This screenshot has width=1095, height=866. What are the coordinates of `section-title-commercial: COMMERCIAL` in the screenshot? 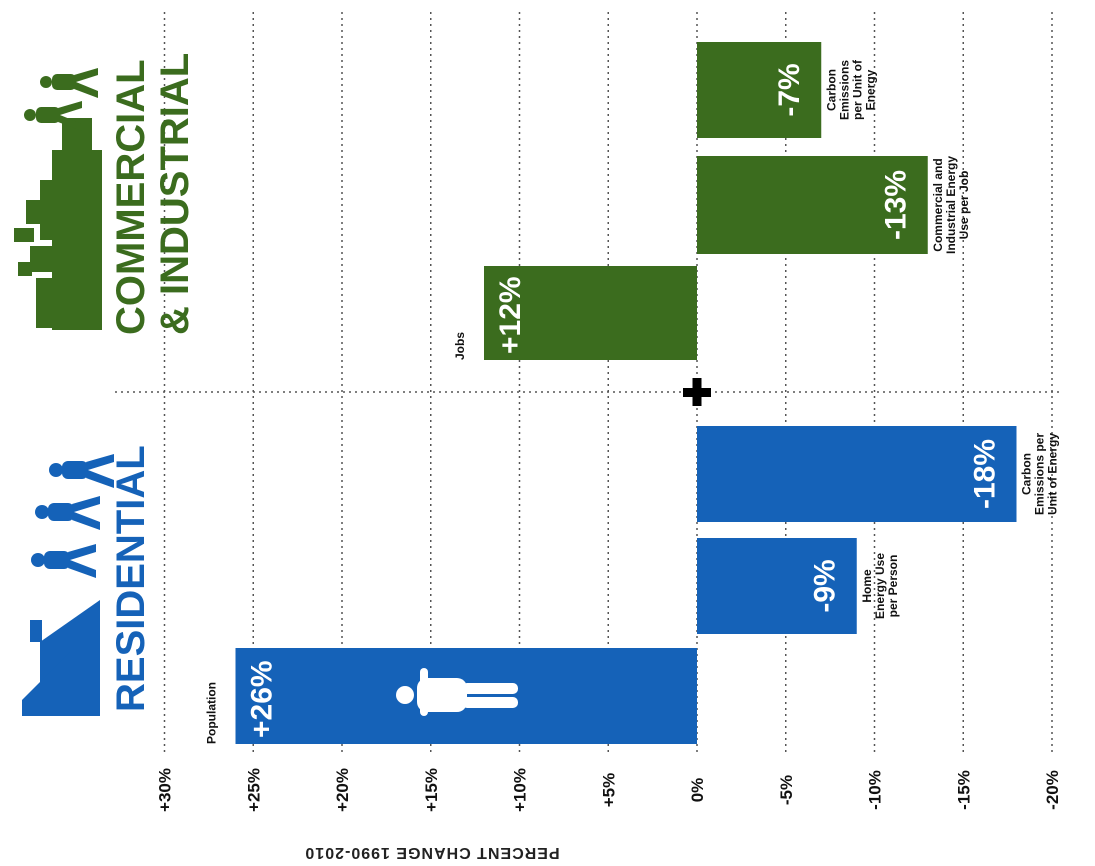 It's located at (131, 197).